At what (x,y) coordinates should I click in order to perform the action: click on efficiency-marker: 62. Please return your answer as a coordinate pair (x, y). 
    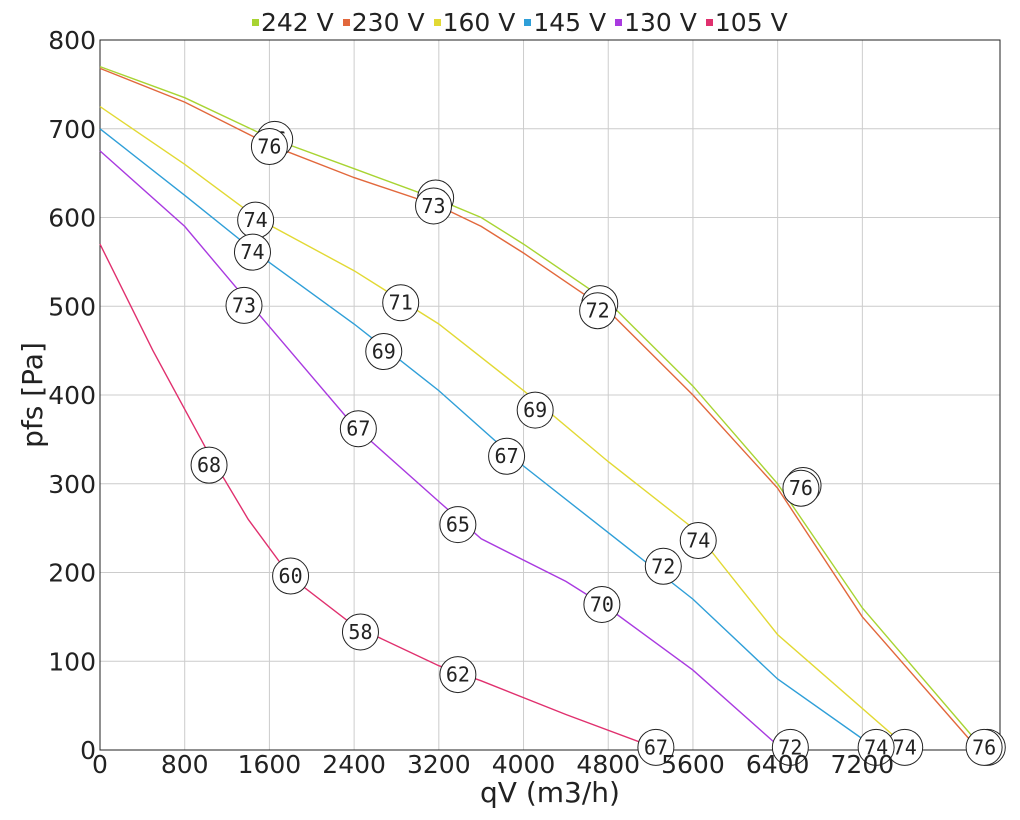
    Looking at the image, I should click on (458, 675).